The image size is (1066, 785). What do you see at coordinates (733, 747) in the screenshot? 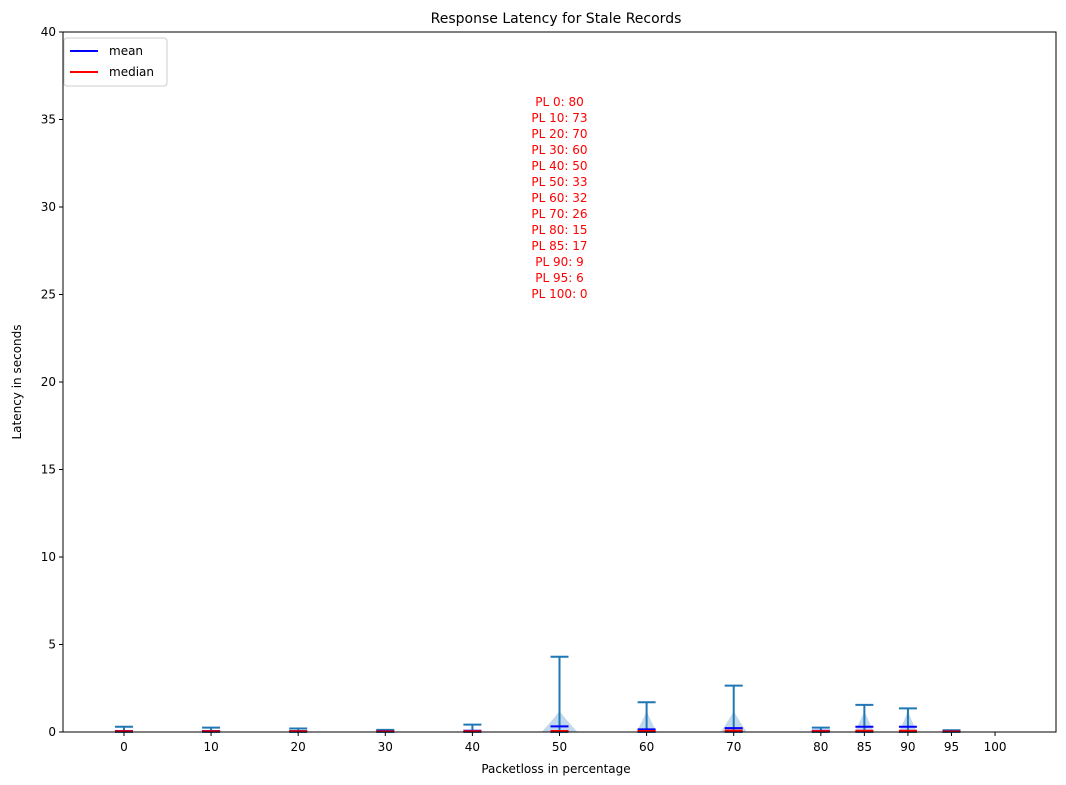
I see `x-tick-label: 70` at bounding box center [733, 747].